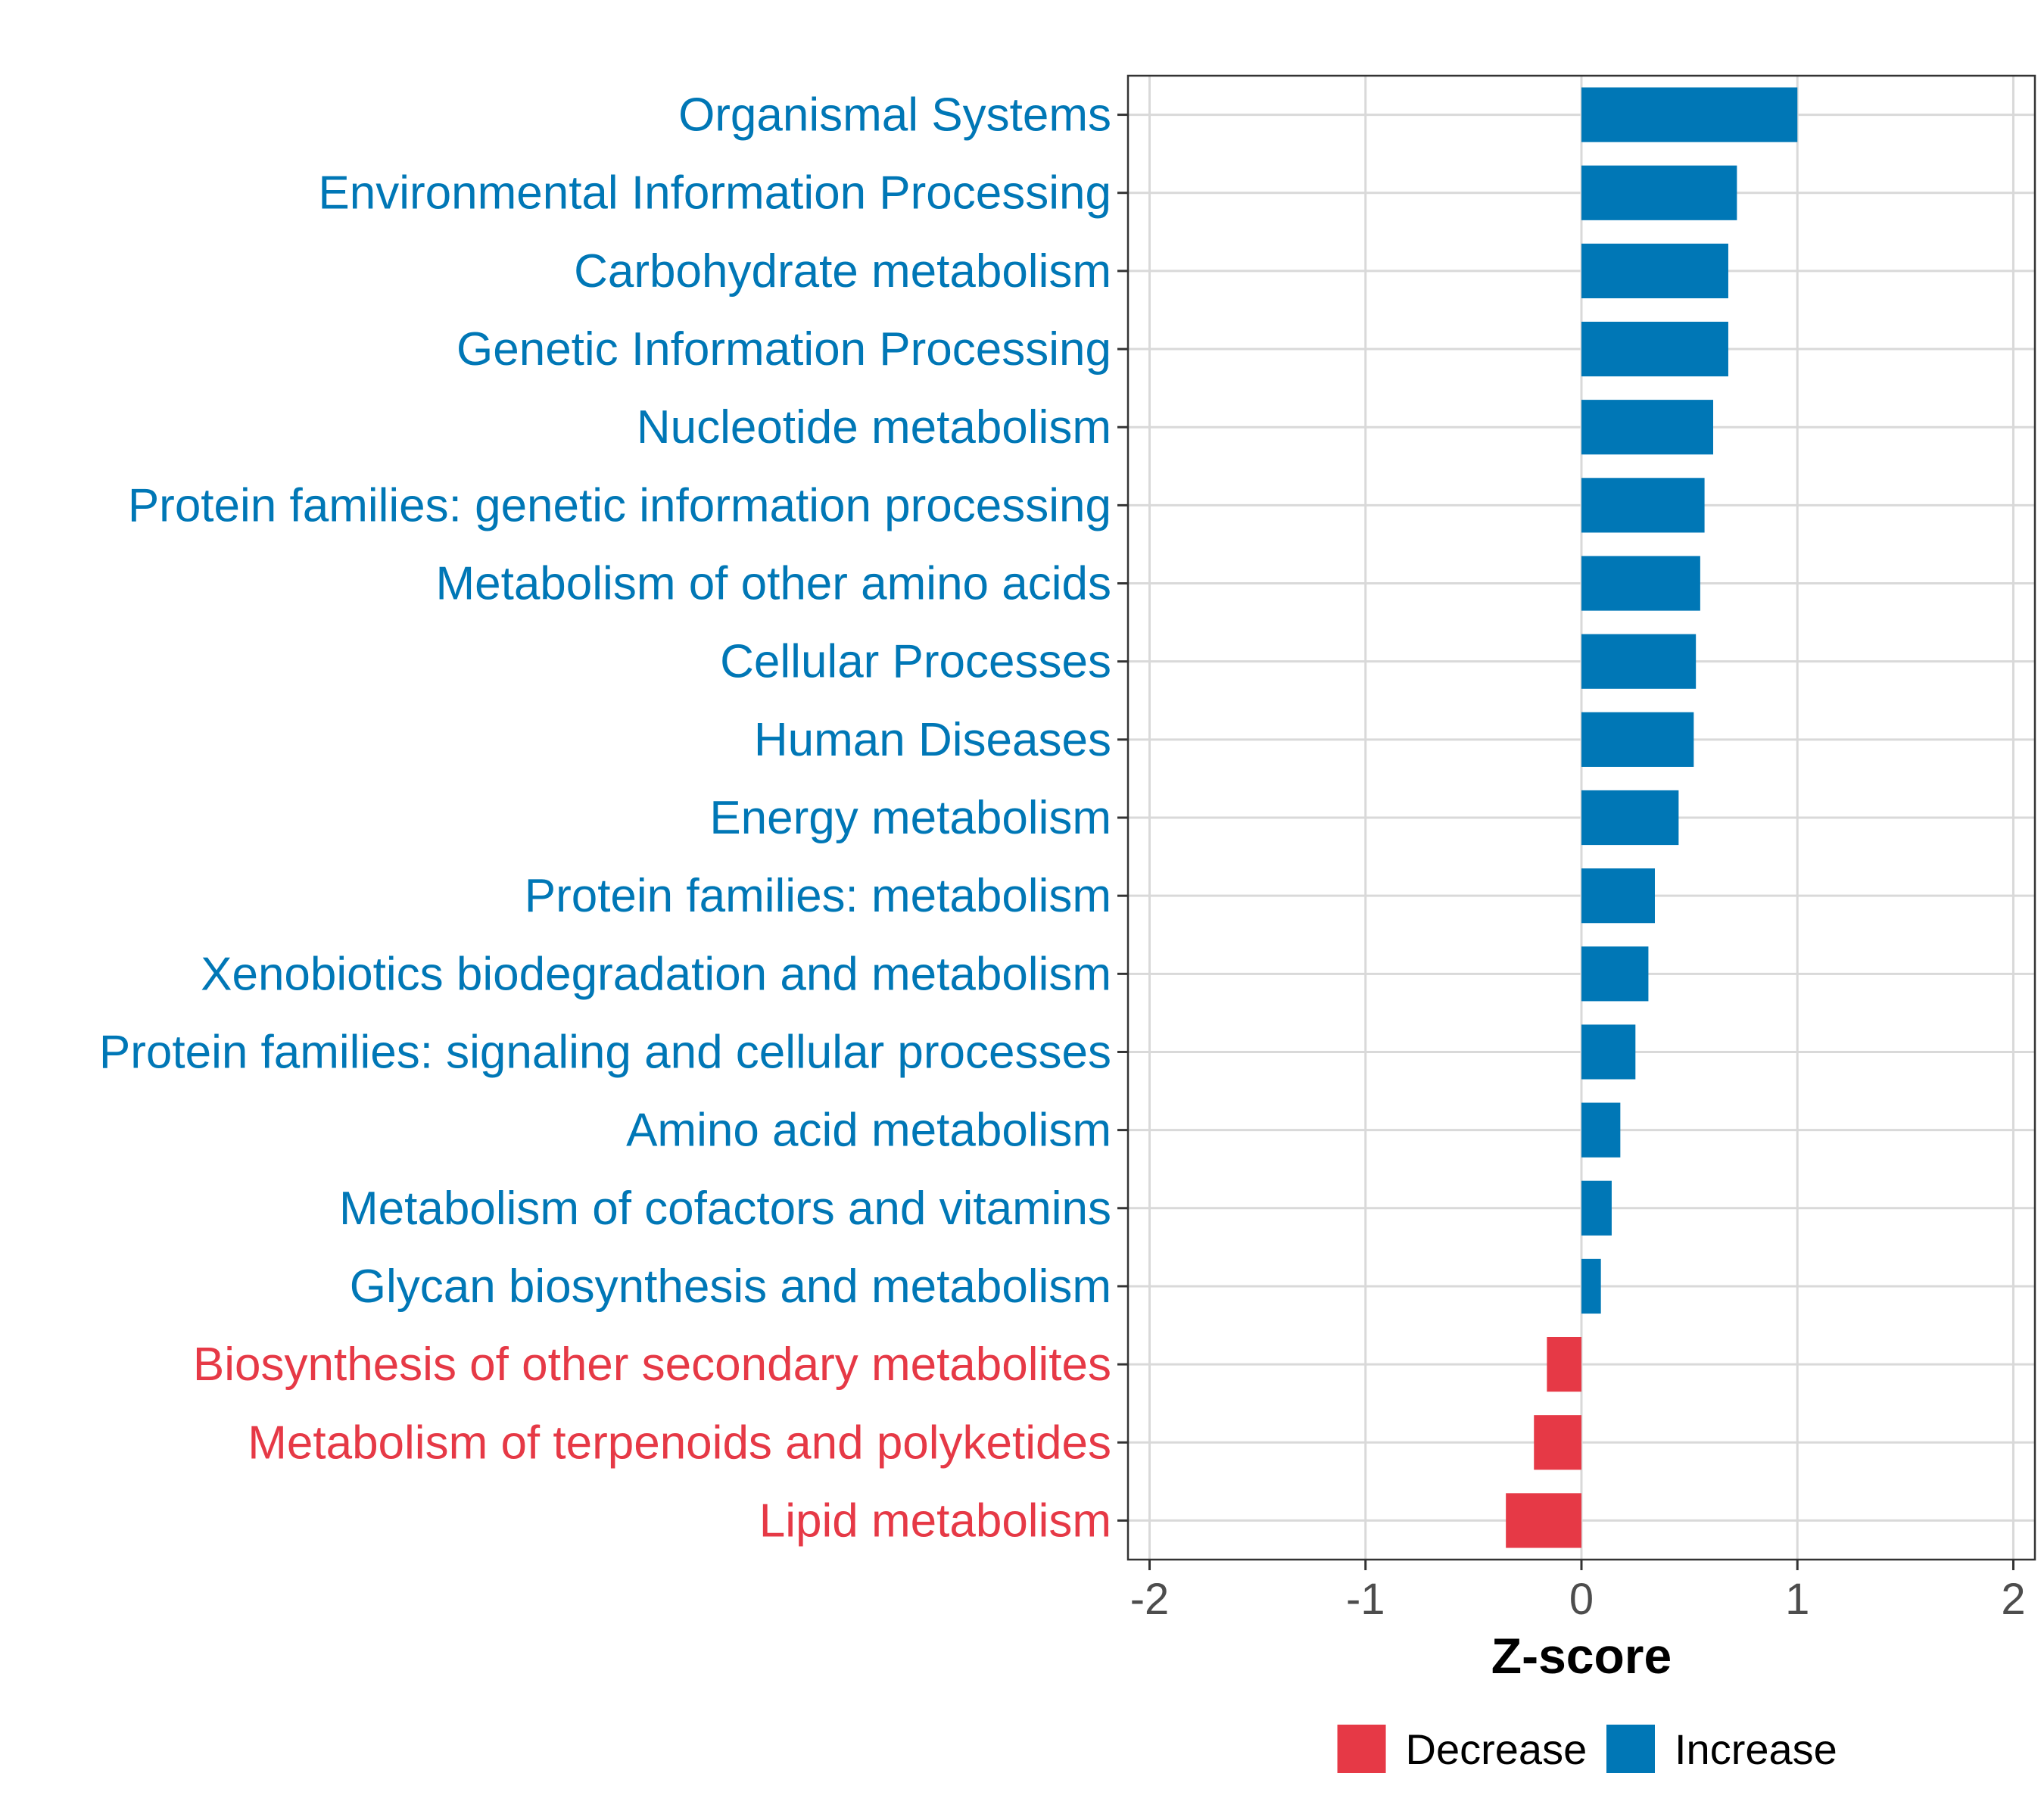  Describe the element at coordinates (783, 349) in the screenshot. I see `category-label: Genetic Information Processing` at that location.